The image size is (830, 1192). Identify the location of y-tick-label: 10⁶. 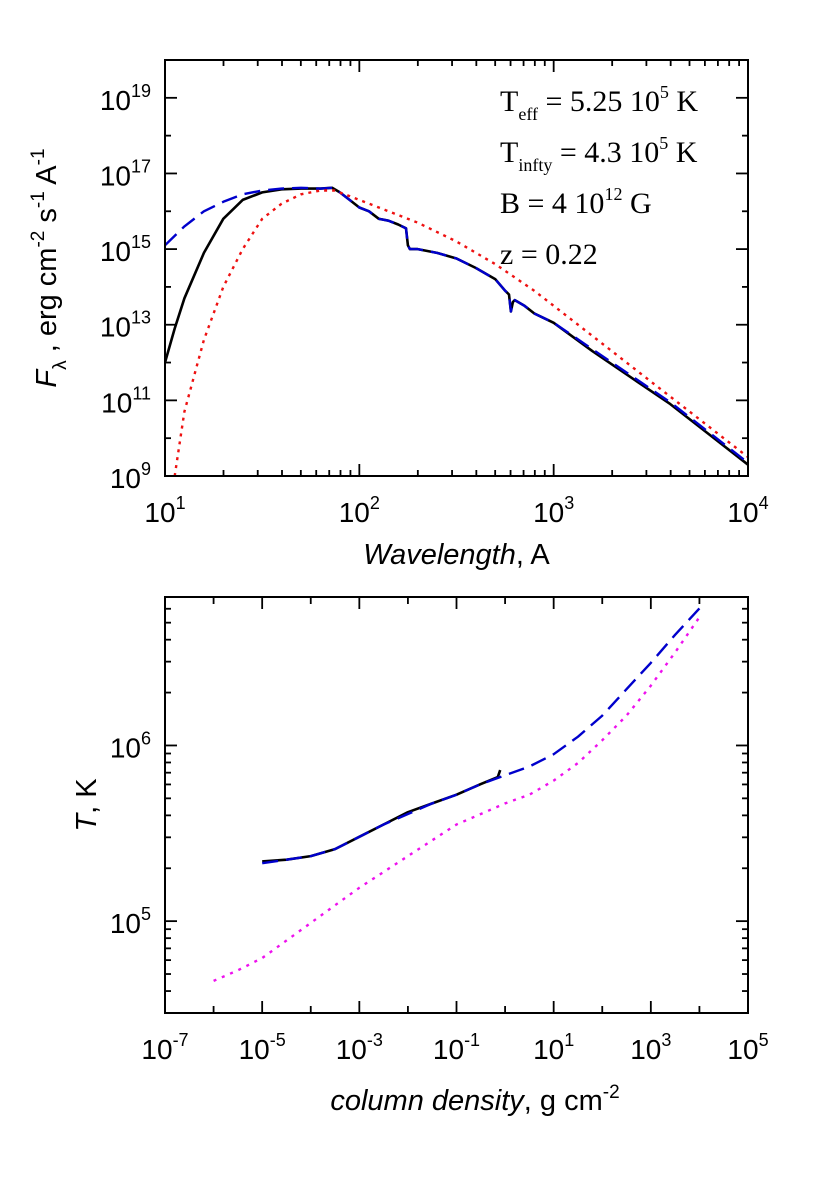
(130, 745).